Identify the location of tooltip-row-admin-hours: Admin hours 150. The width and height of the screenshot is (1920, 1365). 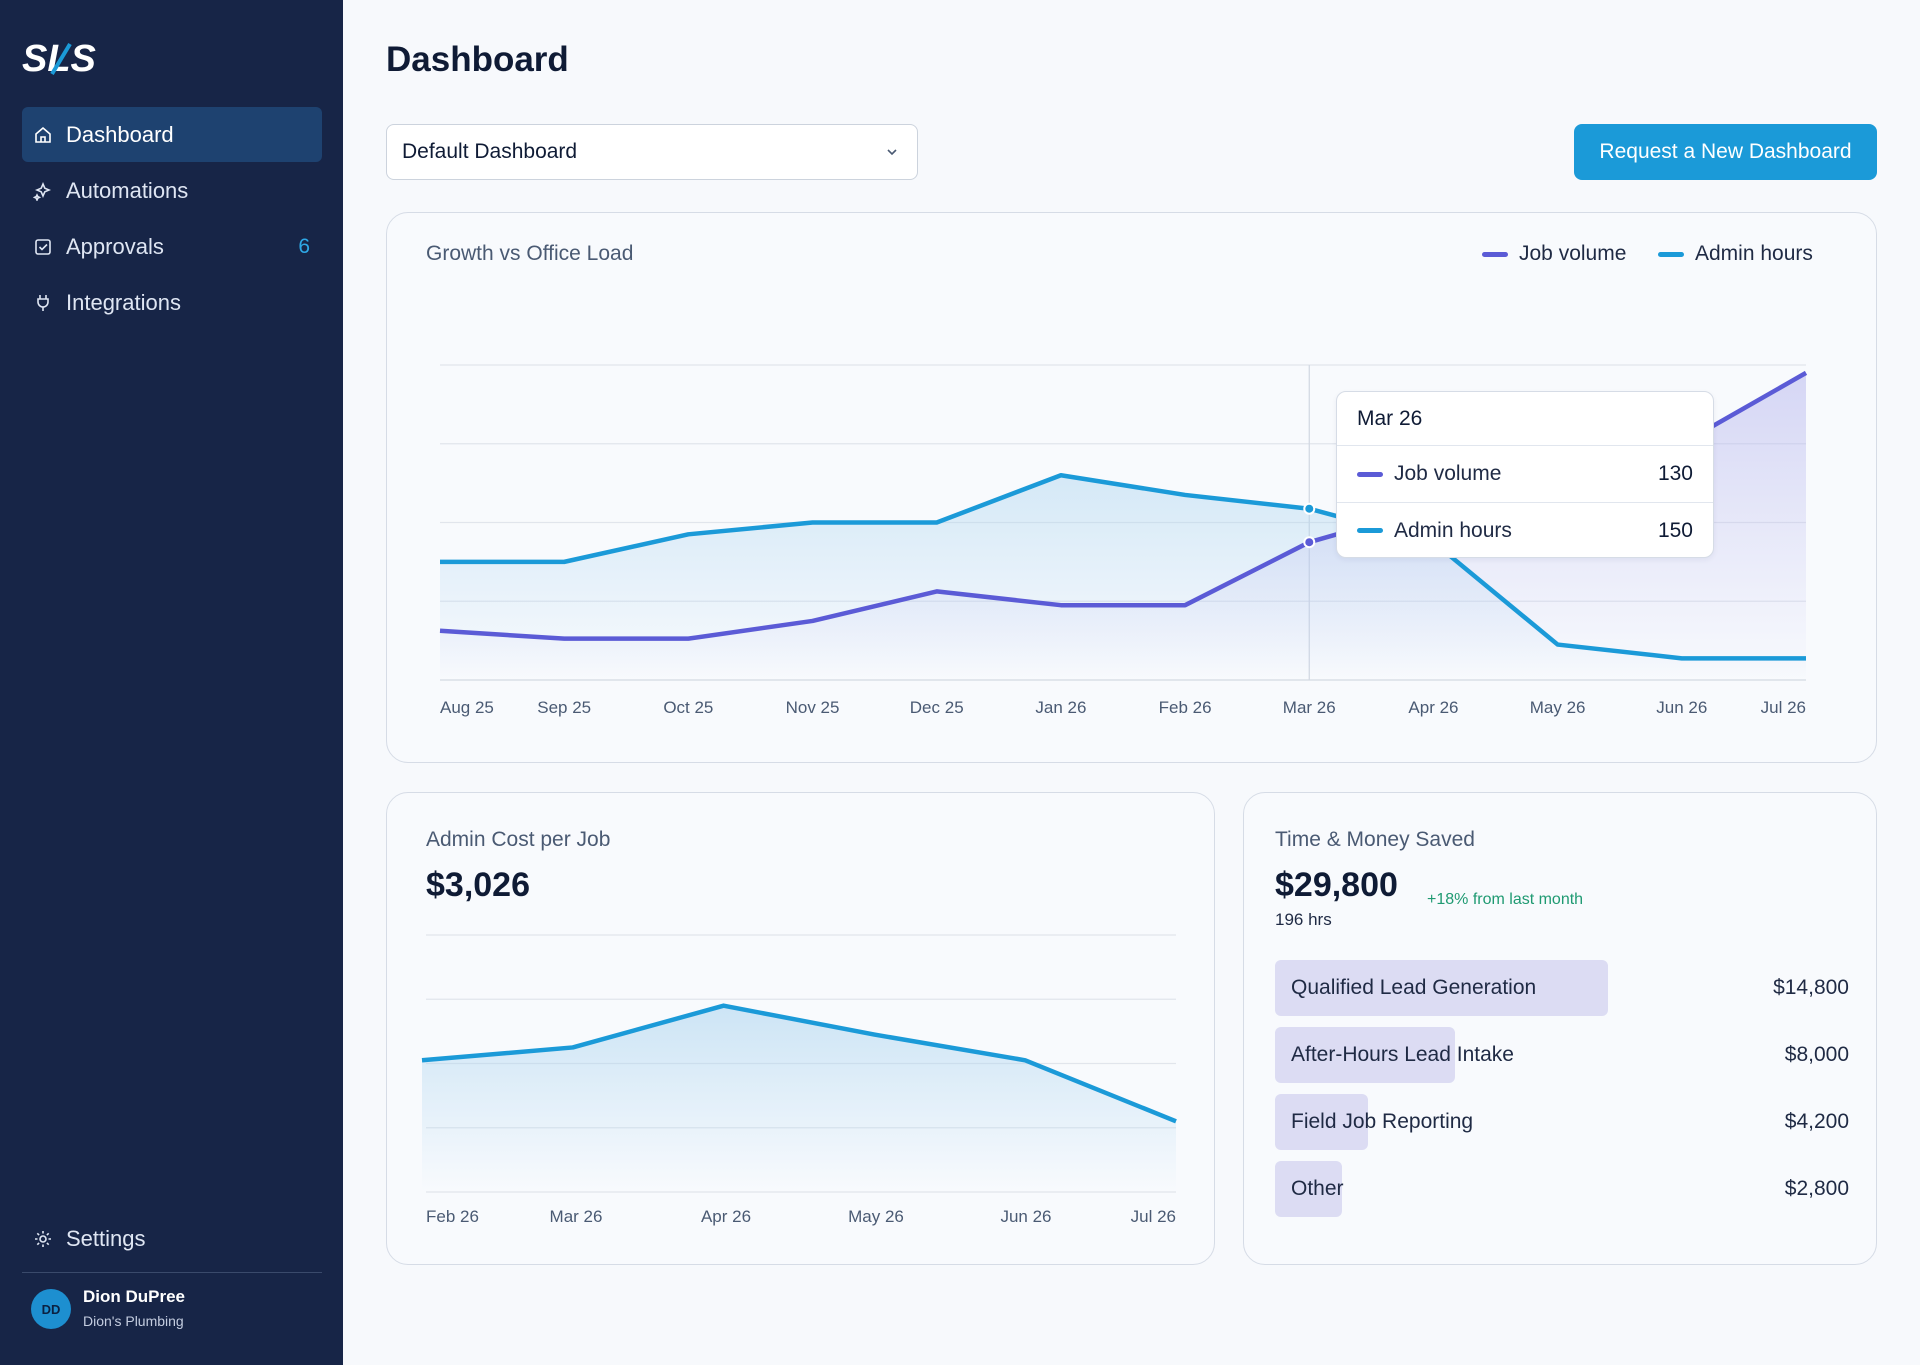
(1525, 530).